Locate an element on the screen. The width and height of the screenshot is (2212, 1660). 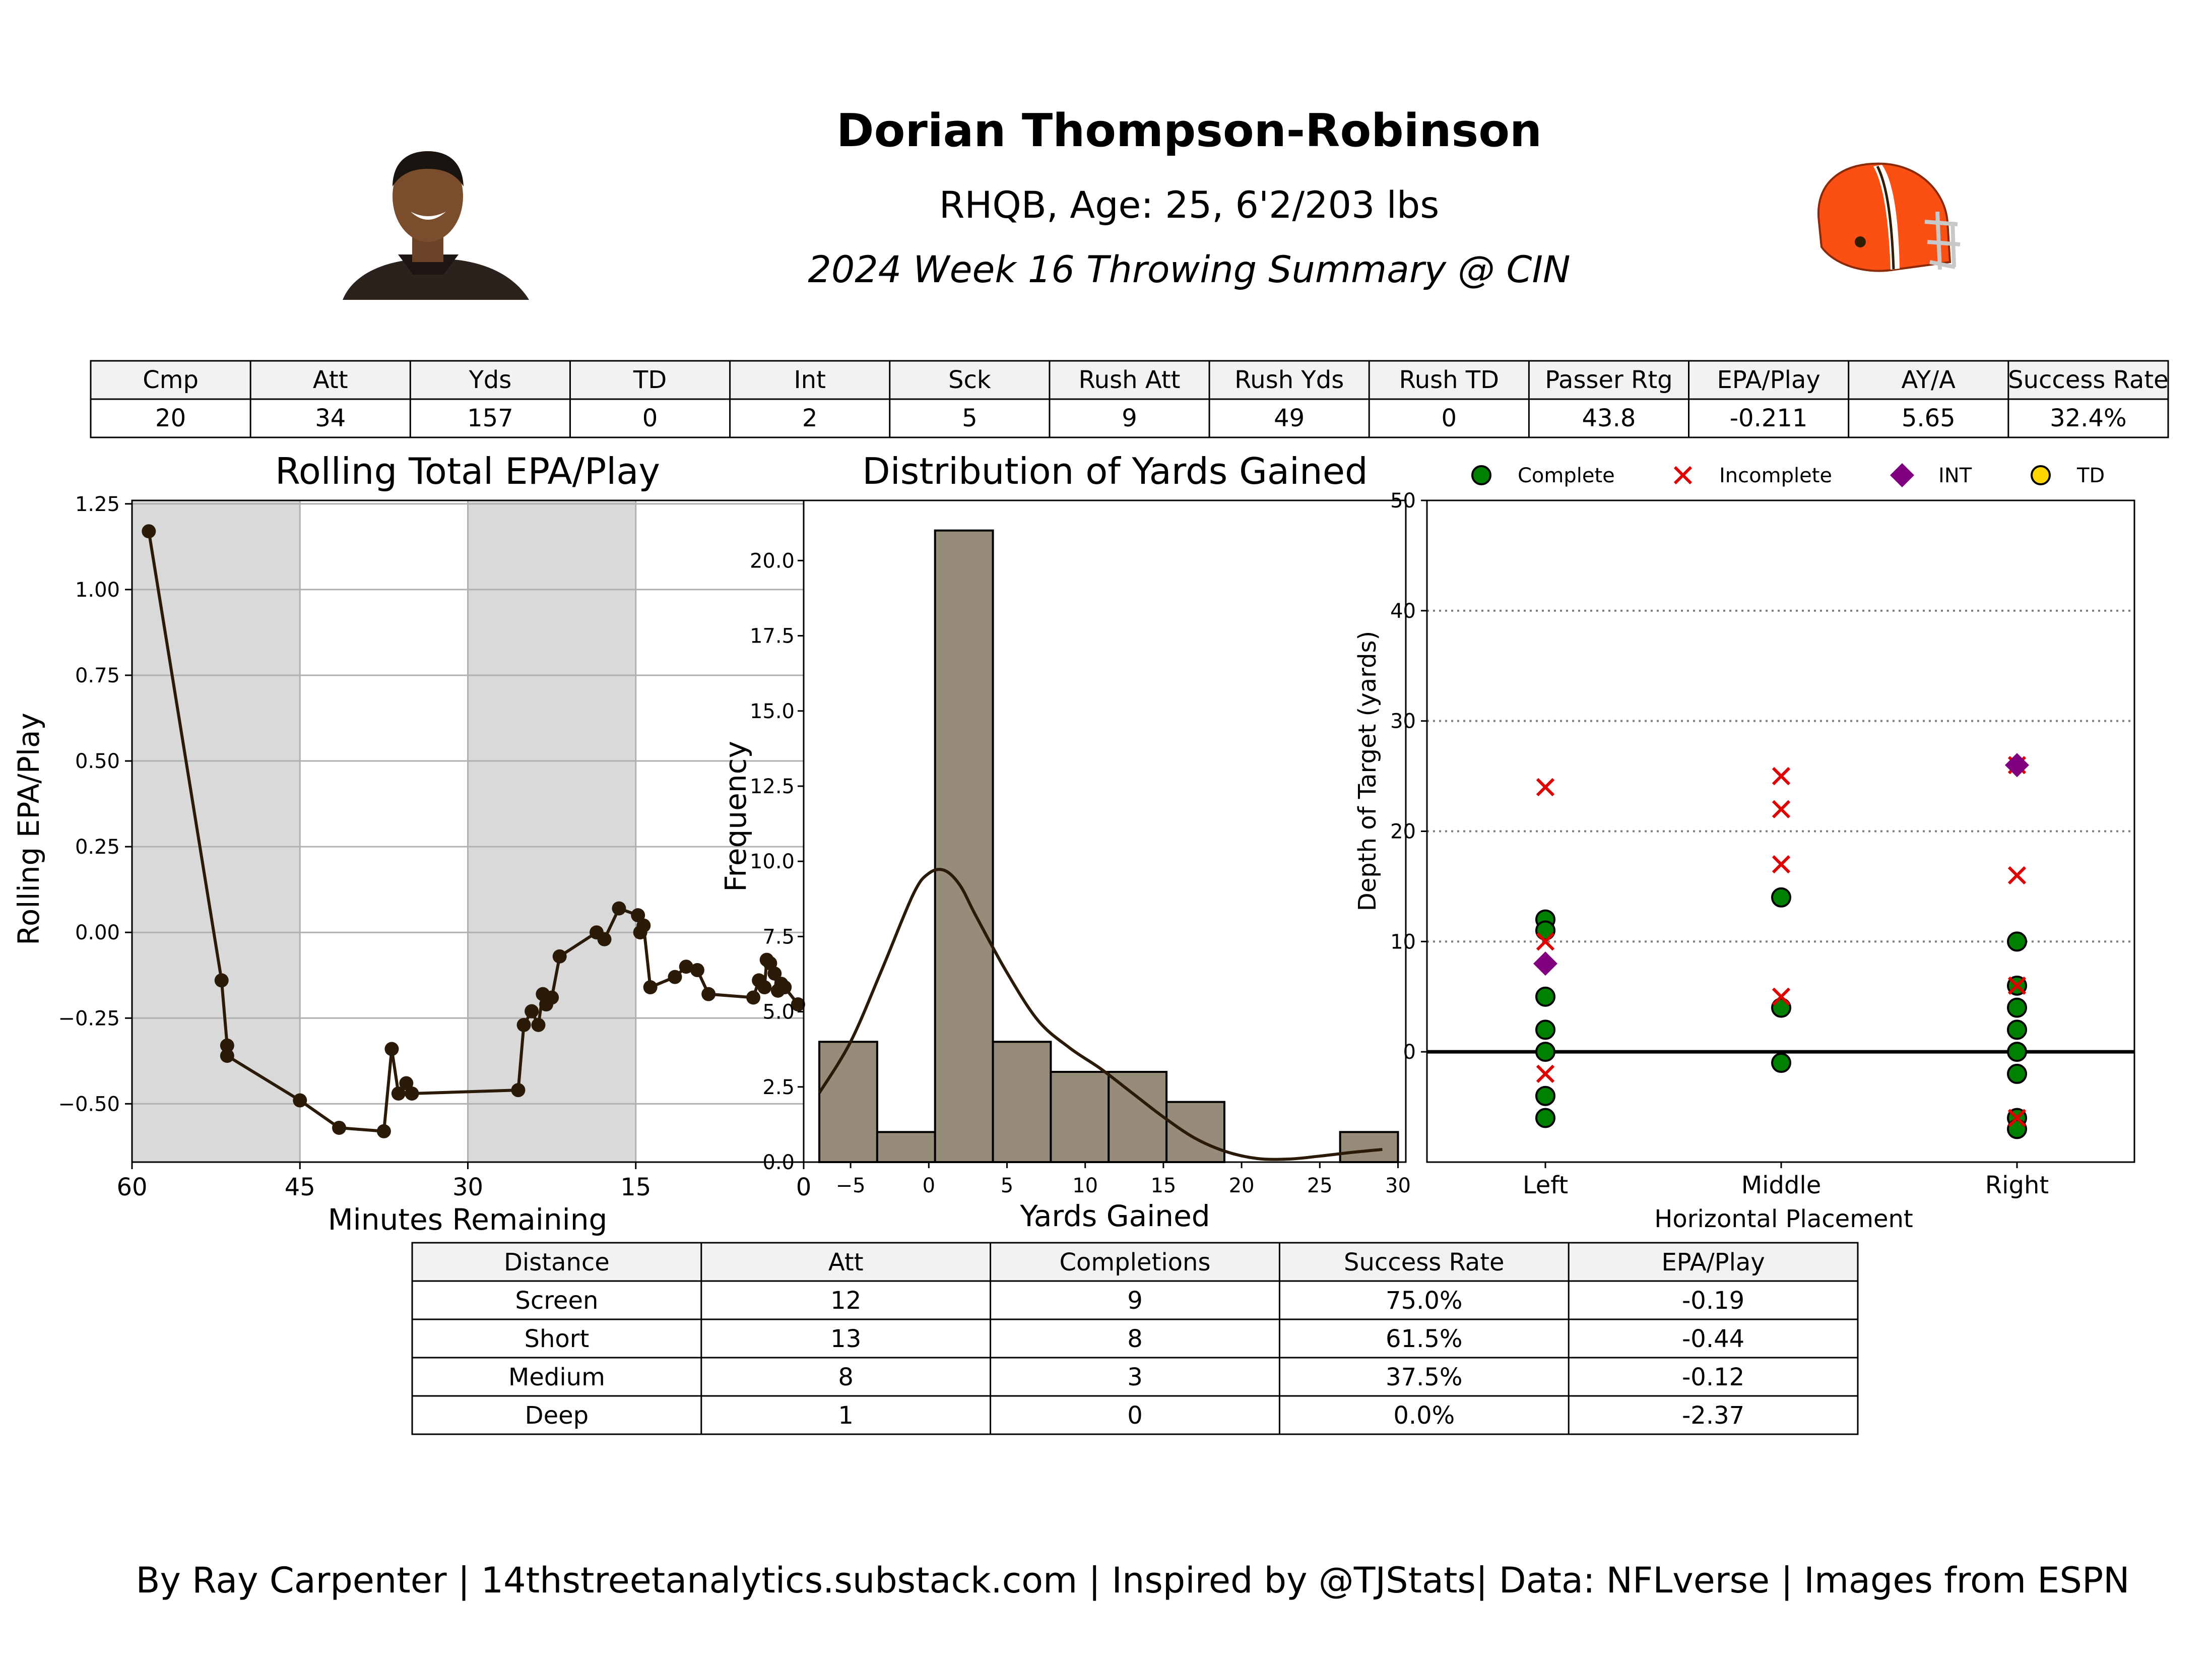
distance-value-cell: 8 is located at coordinates (1135, 1339).